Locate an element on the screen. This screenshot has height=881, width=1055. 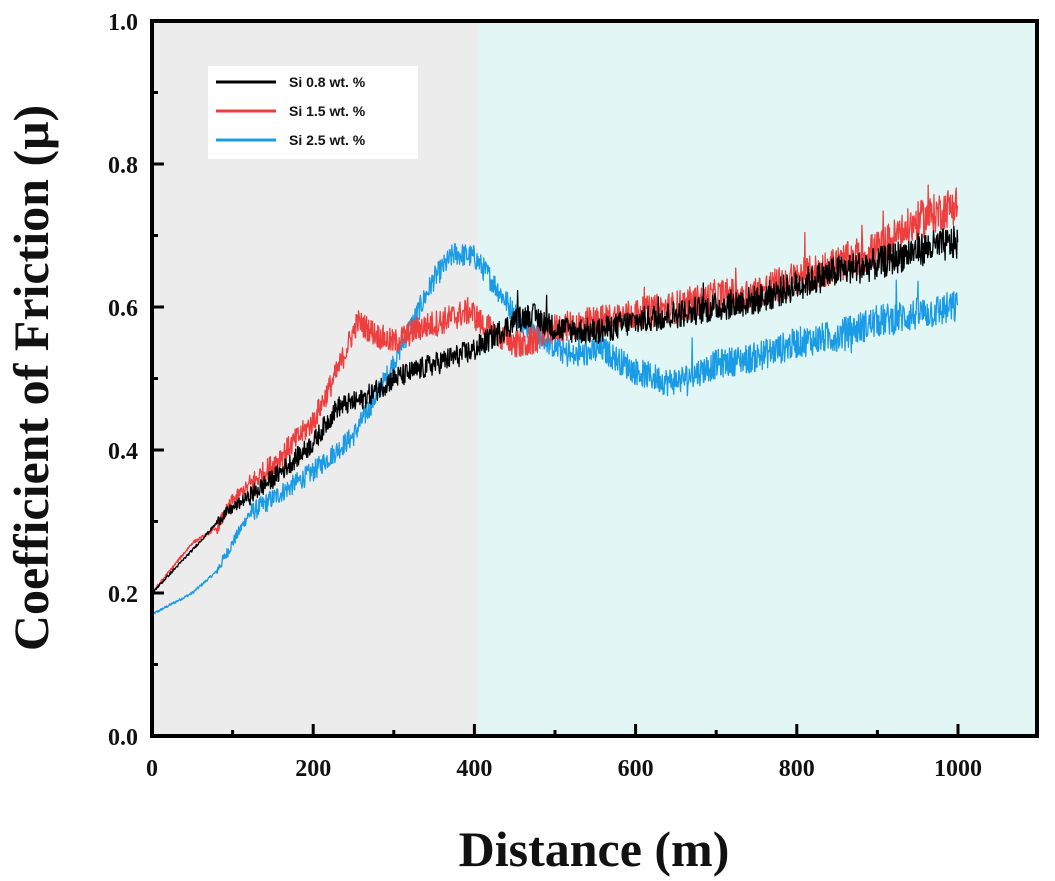
legend: Si 0.8 wt. % Si 1.5 wt. % Si 2.5 wt. % is located at coordinates (313, 112).